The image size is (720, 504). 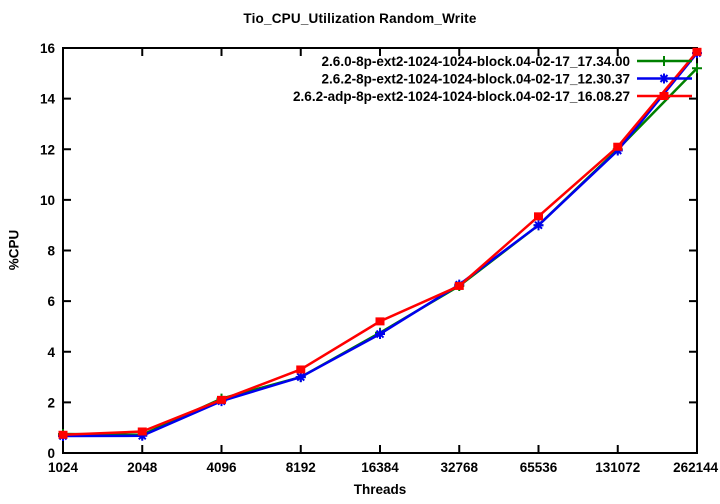 What do you see at coordinates (47, 200) in the screenshot?
I see `y-tick-label: 10` at bounding box center [47, 200].